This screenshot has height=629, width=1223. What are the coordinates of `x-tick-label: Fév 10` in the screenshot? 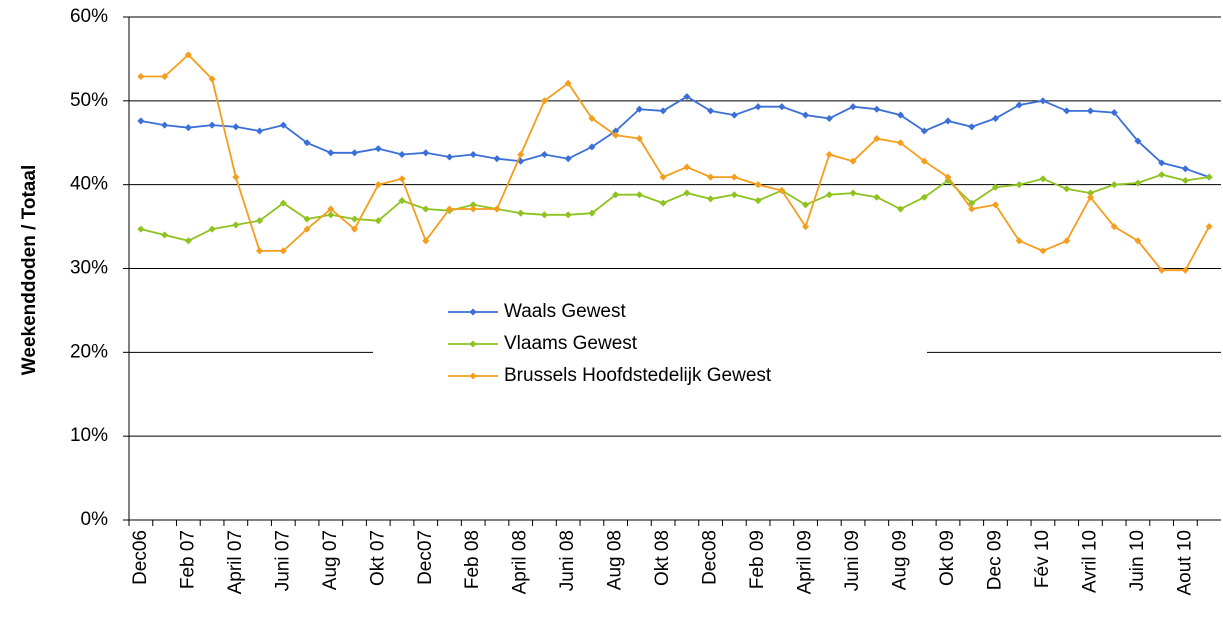 It's located at (1042, 559).